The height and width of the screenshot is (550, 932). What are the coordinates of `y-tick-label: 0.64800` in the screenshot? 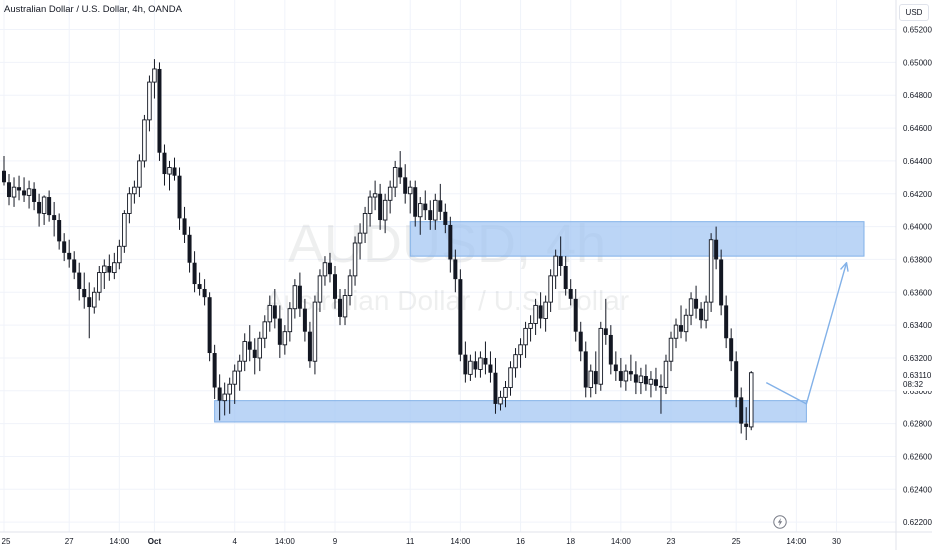 It's located at (917, 95).